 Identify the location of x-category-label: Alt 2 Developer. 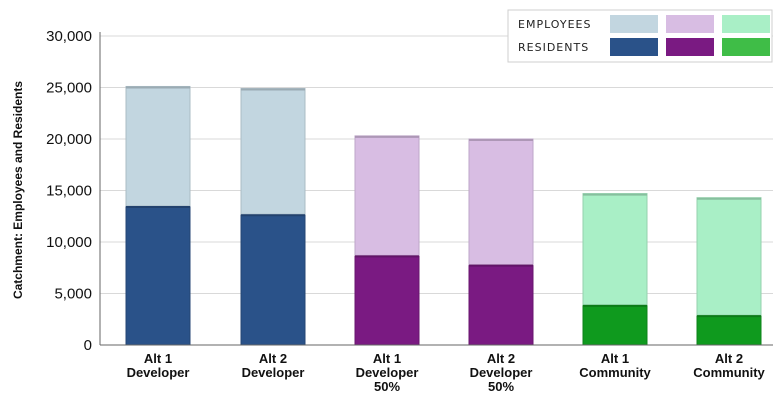
(273, 365).